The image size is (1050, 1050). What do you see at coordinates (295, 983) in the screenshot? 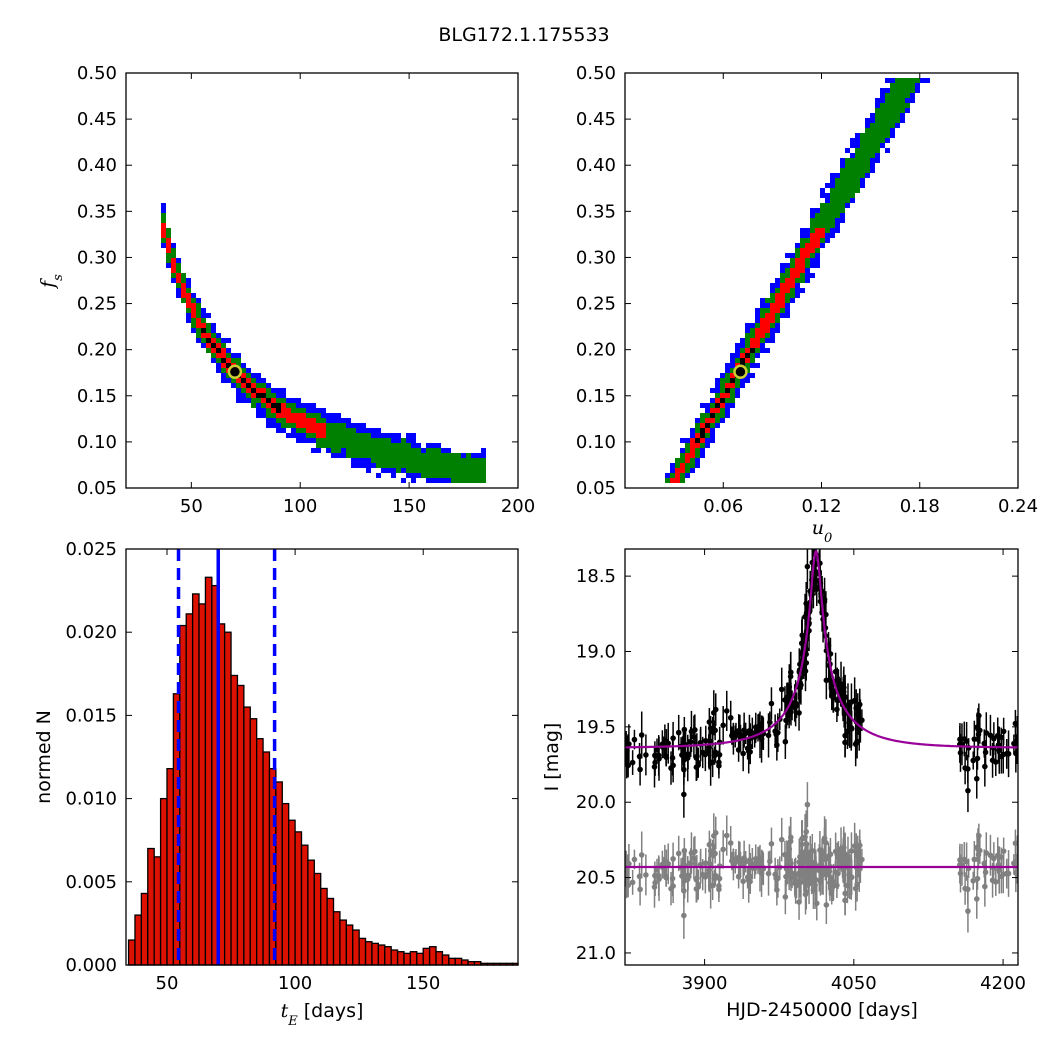
I see `x-tick-label: 100` at bounding box center [295, 983].